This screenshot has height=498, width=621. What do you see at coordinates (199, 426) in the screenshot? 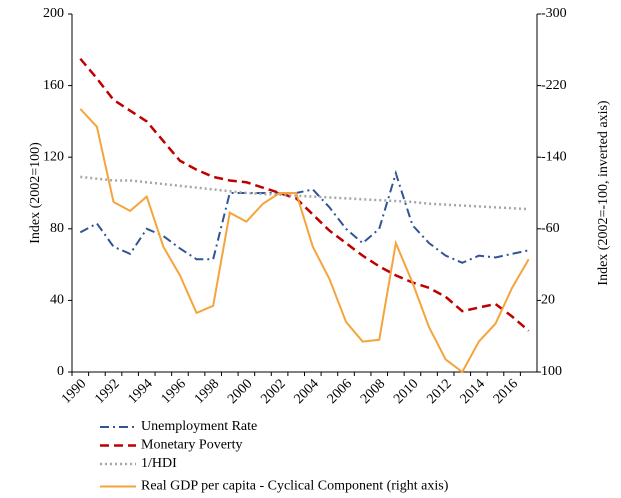
I see `legend-label: Unemployment Rate` at bounding box center [199, 426].